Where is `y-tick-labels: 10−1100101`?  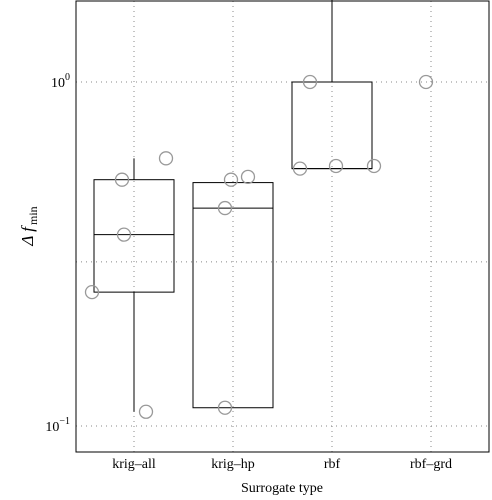 y-tick-labels: 10−1100101 is located at coordinates (57, 253).